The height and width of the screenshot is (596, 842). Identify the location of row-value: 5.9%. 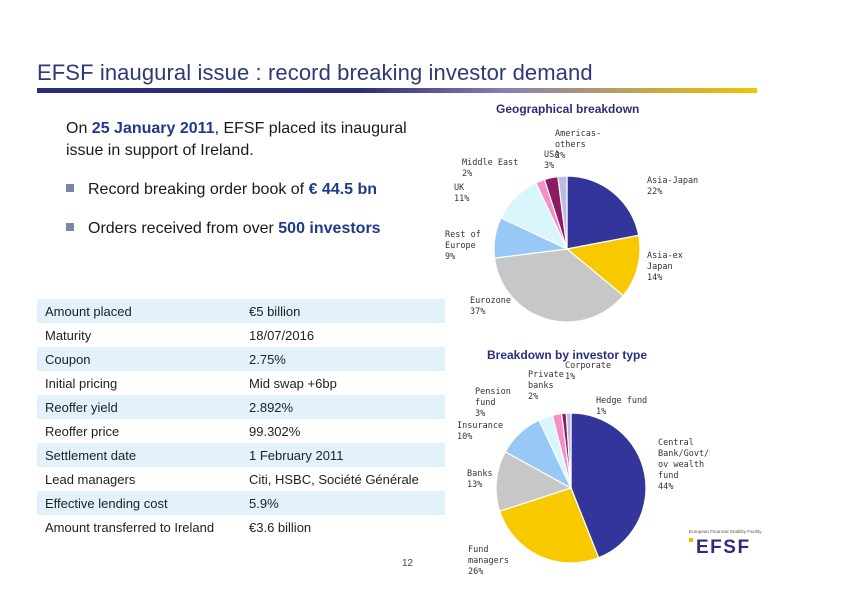
(264, 503).